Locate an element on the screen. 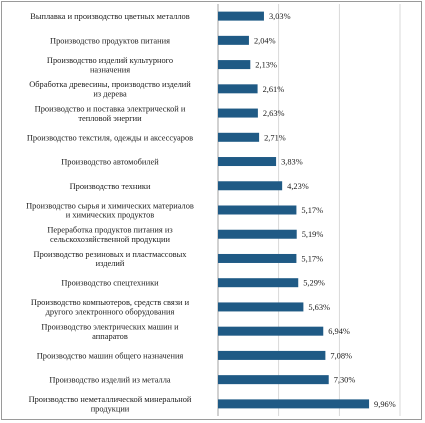 This screenshot has height=423, width=425. category-label: Производство продуктов питания is located at coordinates (110, 40).